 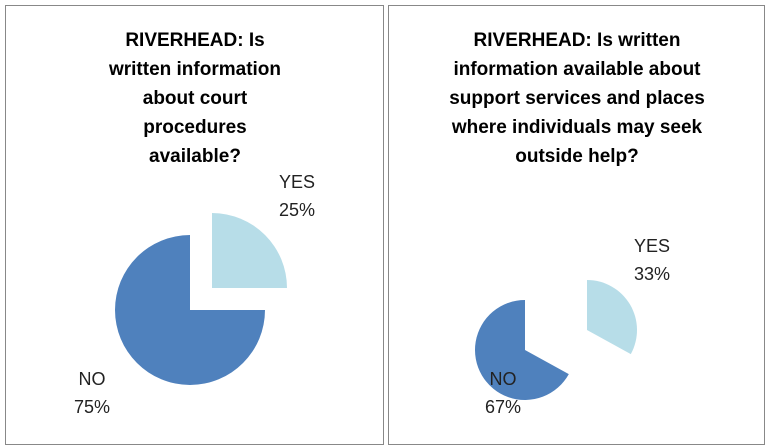 What do you see at coordinates (92, 407) in the screenshot?
I see `slice-value-label: 75%` at bounding box center [92, 407].